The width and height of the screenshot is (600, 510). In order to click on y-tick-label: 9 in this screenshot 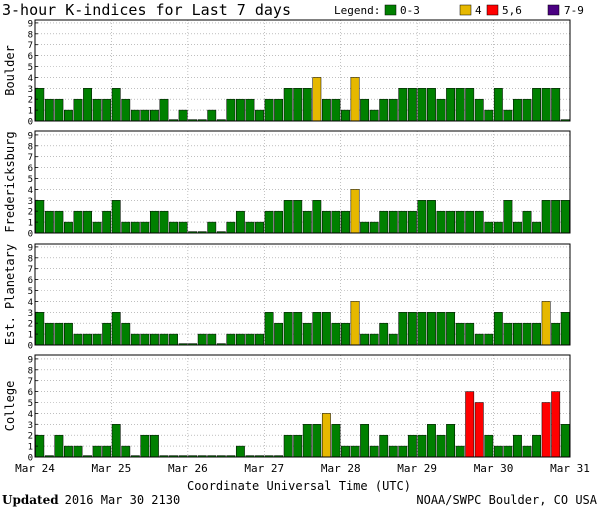, I will do `click(30, 248)`.